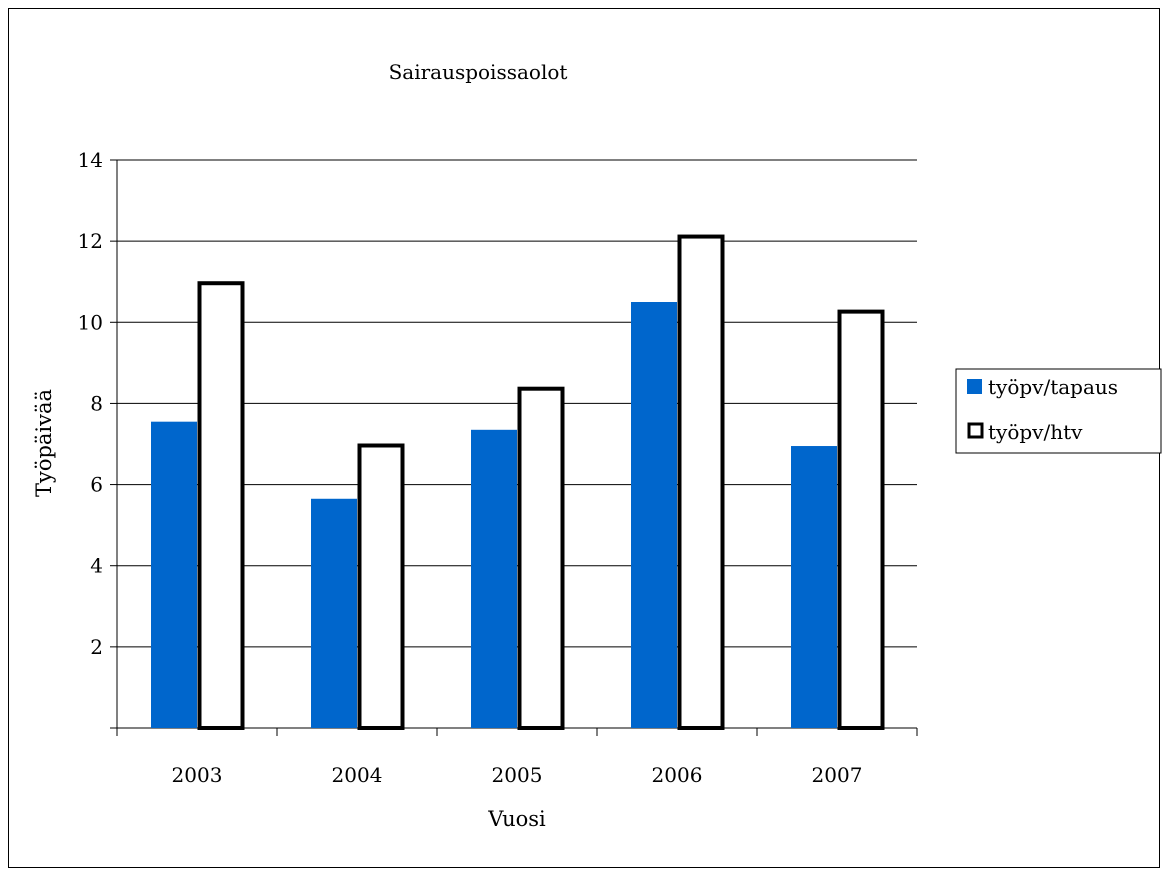 The height and width of the screenshot is (877, 1171). Describe the element at coordinates (96, 403) in the screenshot. I see `y-tick-label: 8` at that location.